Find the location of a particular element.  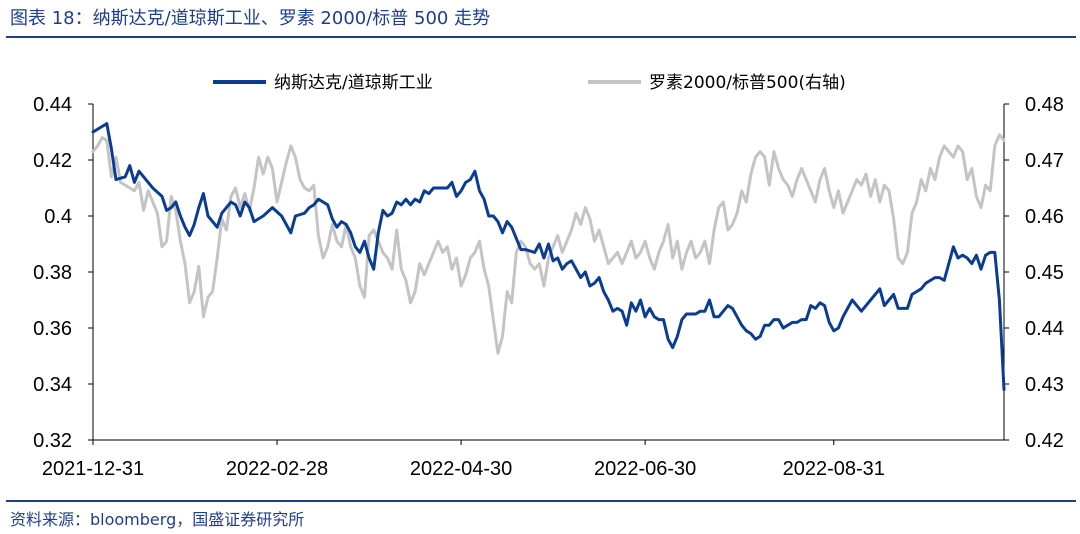

right-tick-label: 0.46 is located at coordinates (1044, 217).